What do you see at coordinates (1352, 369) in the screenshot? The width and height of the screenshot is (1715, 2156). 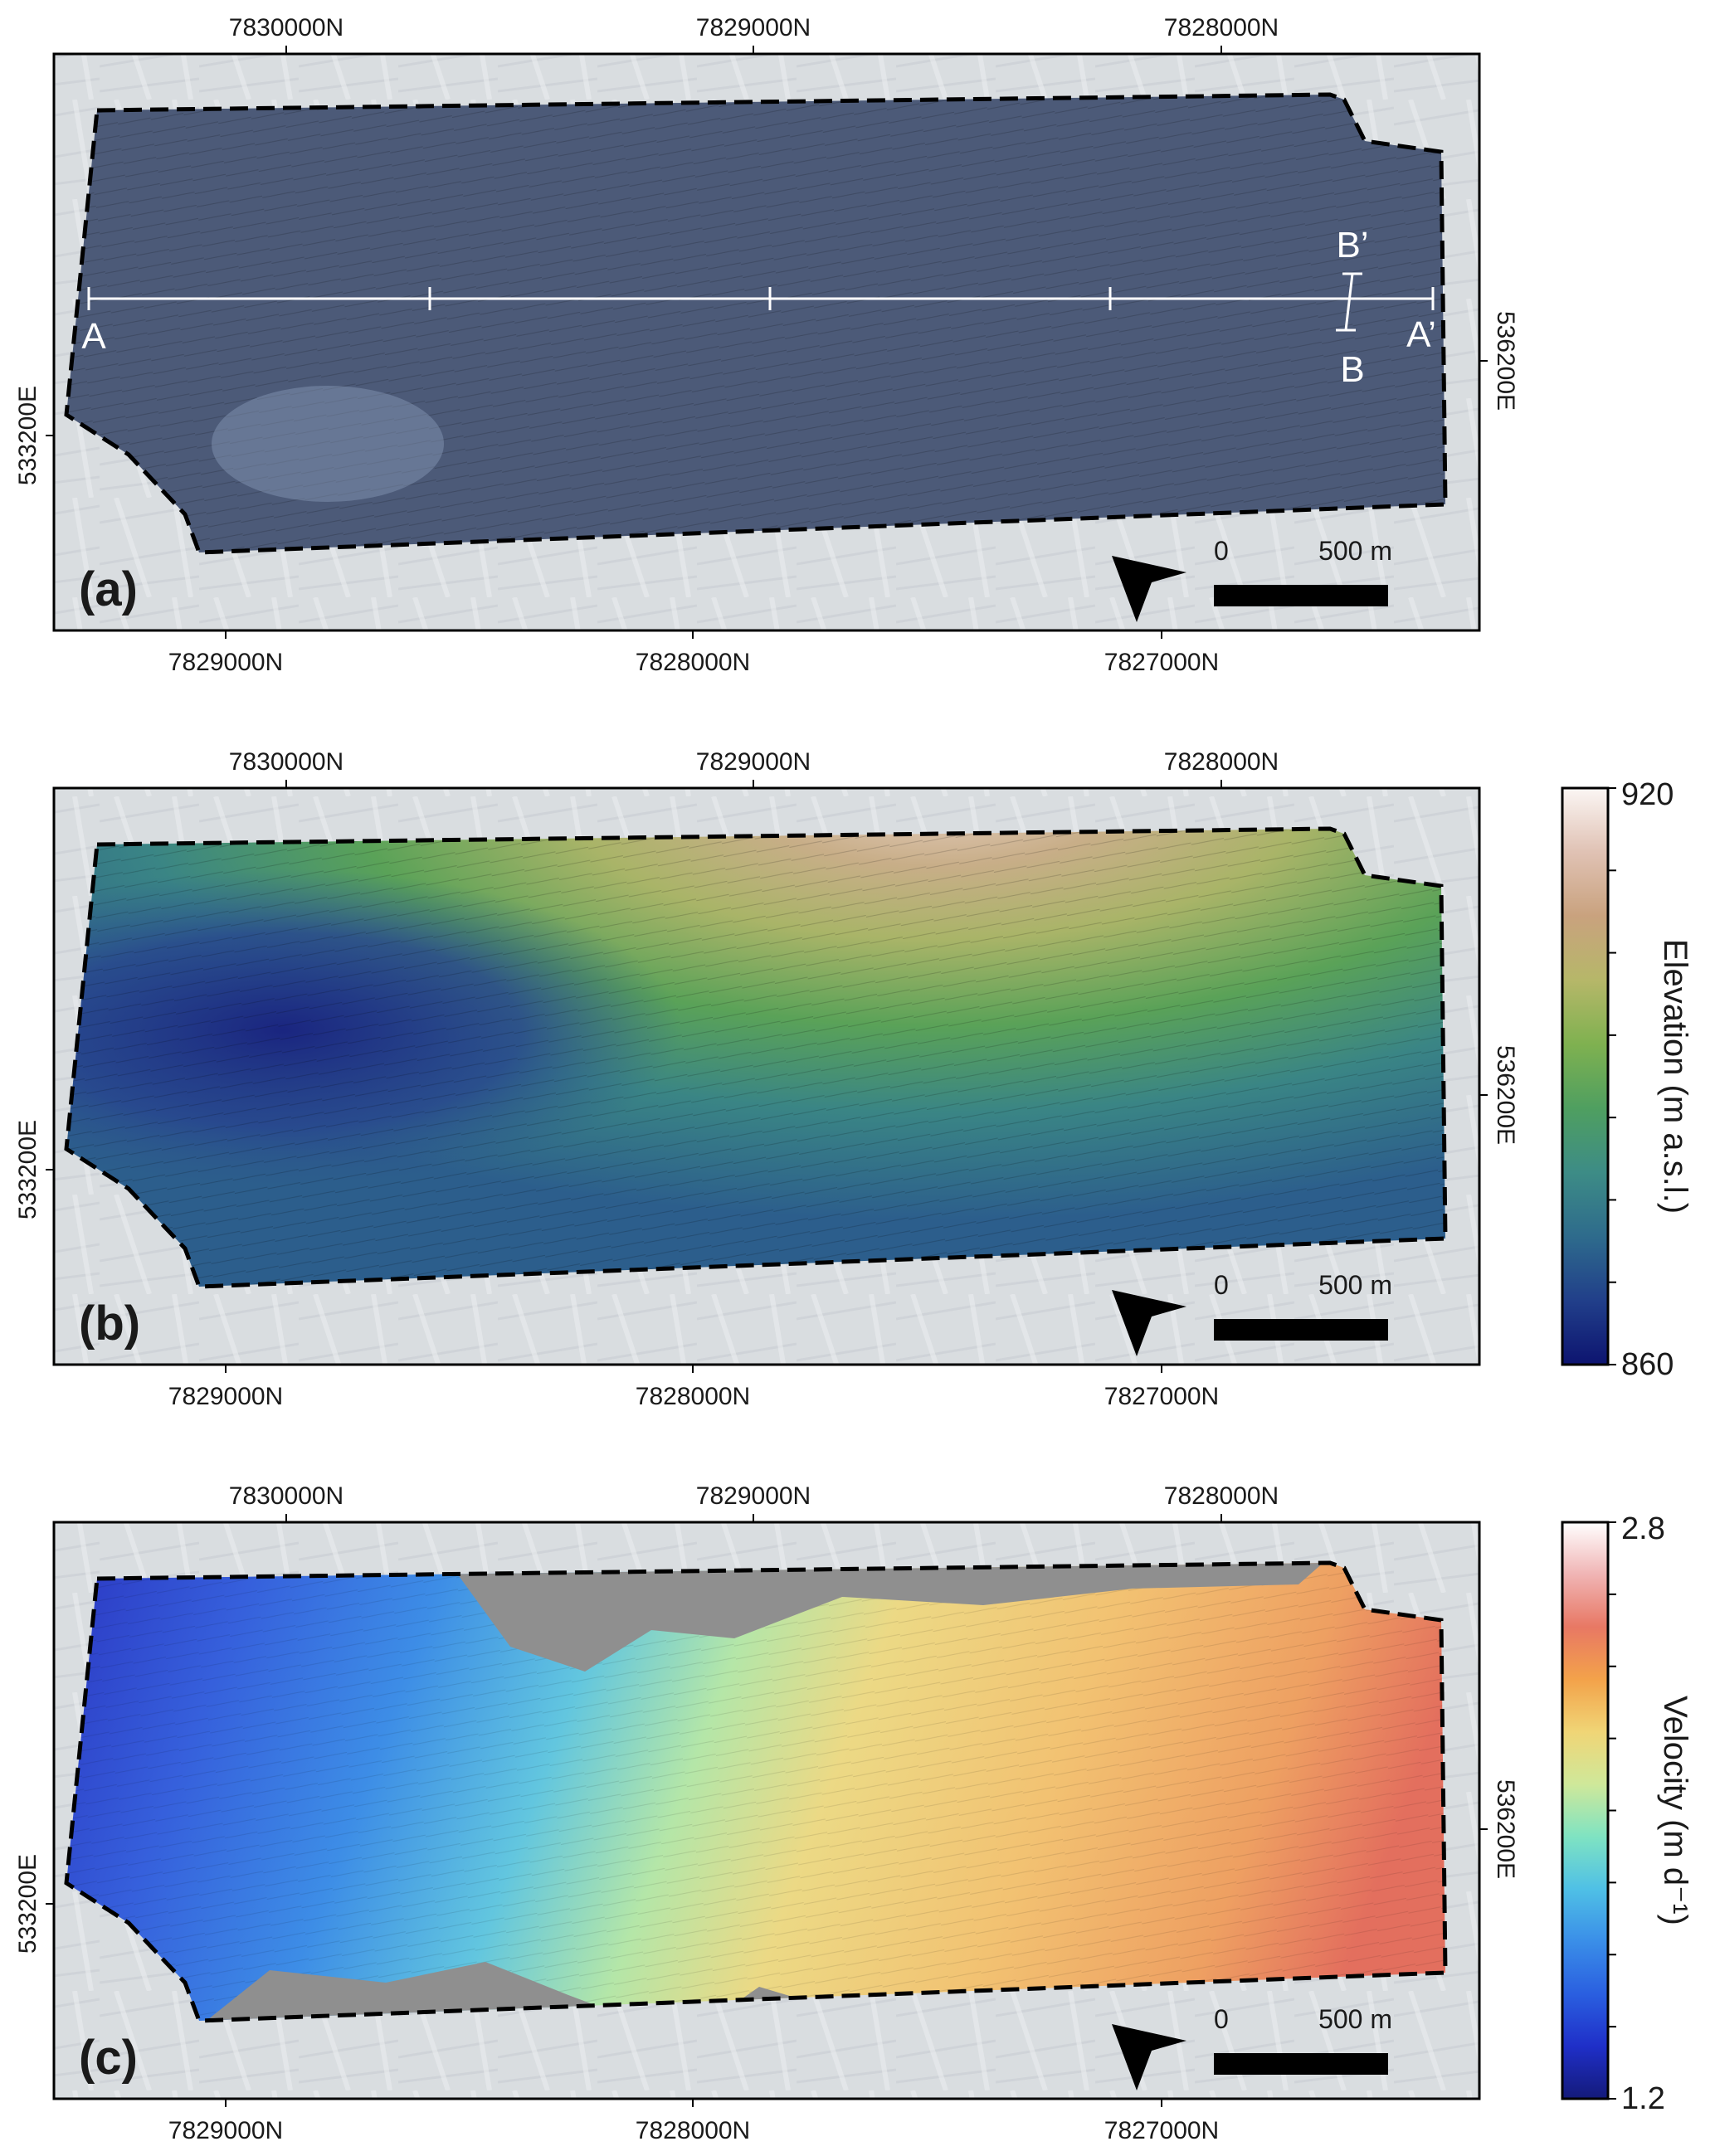 I see `profile-label-cross_start: B` at bounding box center [1352, 369].